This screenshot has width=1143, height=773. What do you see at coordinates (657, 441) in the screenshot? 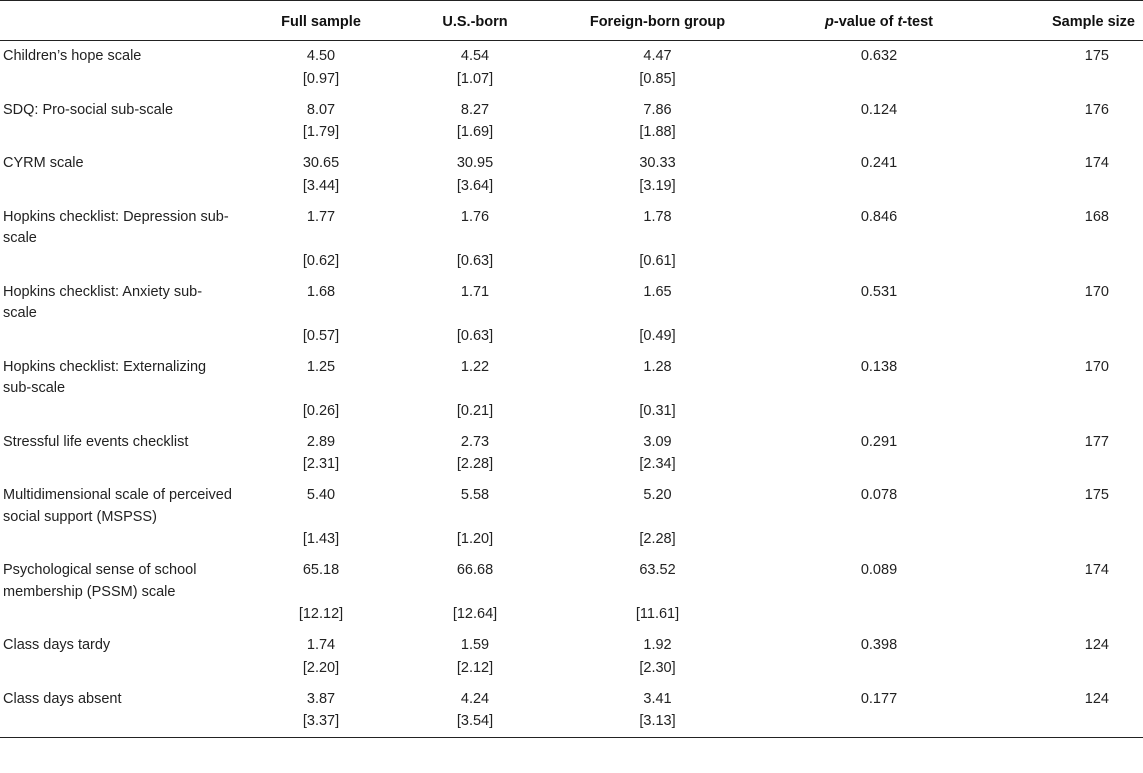
I see `foreign-born-value: 3.09` at bounding box center [657, 441].